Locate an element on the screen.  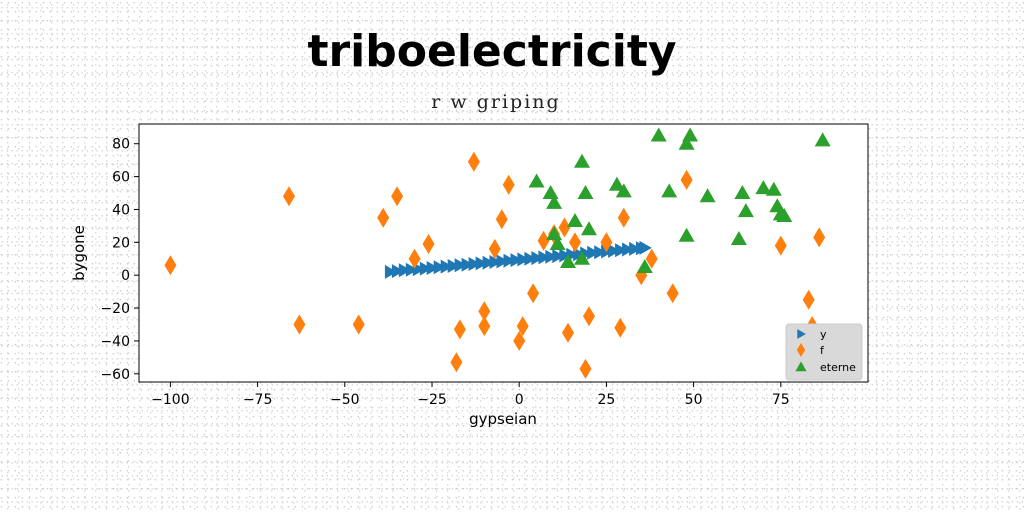
y-tick-label: 60 is located at coordinates (121, 178).